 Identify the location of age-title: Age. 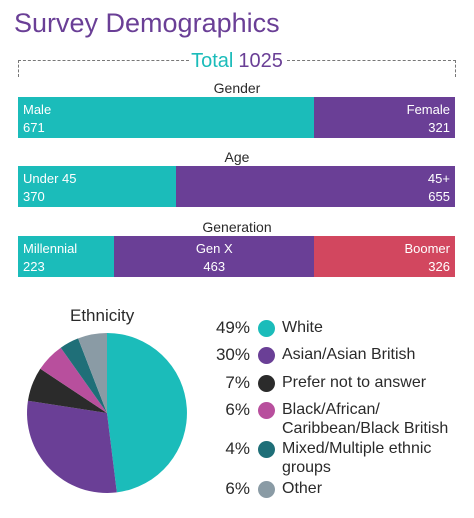
(237, 157).